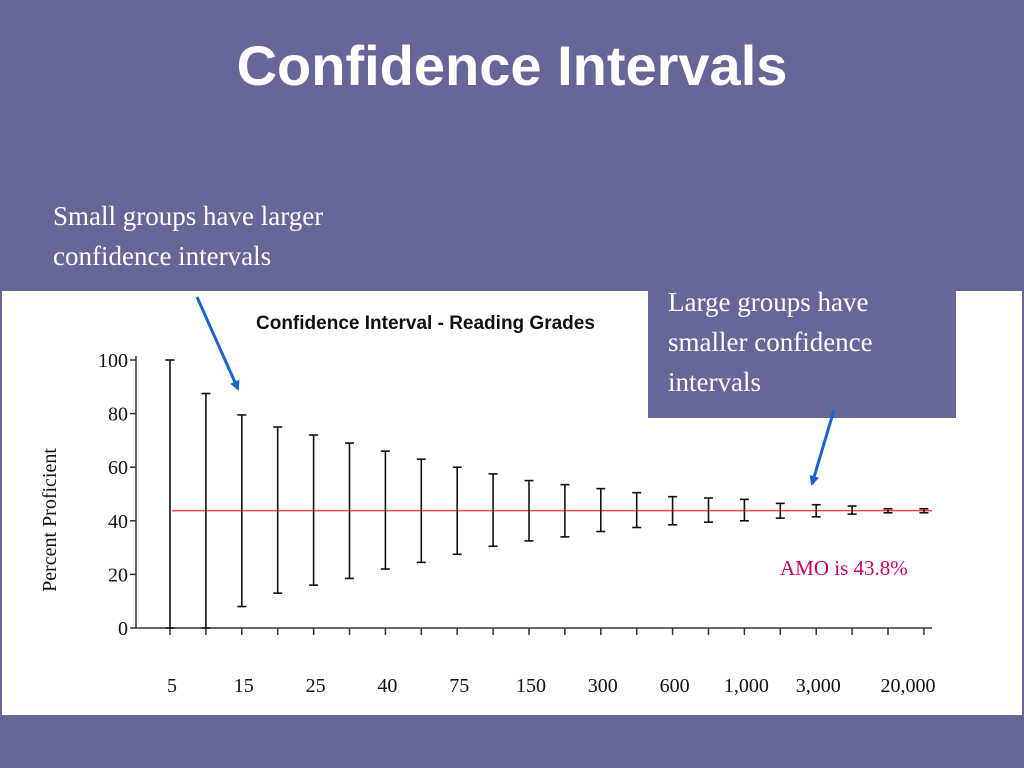 The width and height of the screenshot is (1024, 768). I want to click on x-tick-label: 40, so click(387, 686).